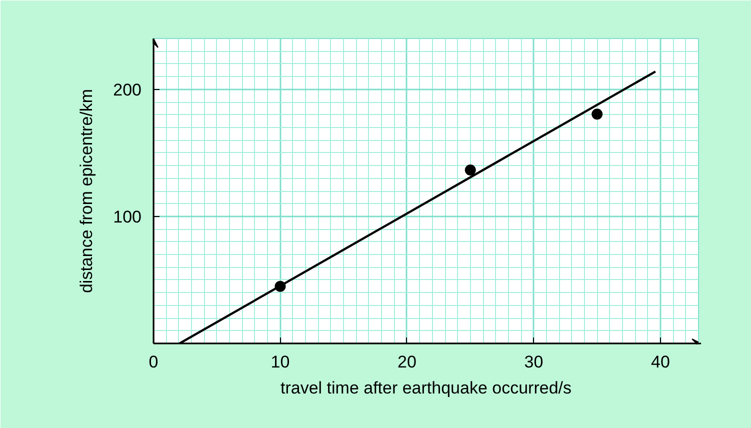  What do you see at coordinates (426, 388) in the screenshot?
I see `x-axis-title: travel time after earthquake occurred/s` at bounding box center [426, 388].